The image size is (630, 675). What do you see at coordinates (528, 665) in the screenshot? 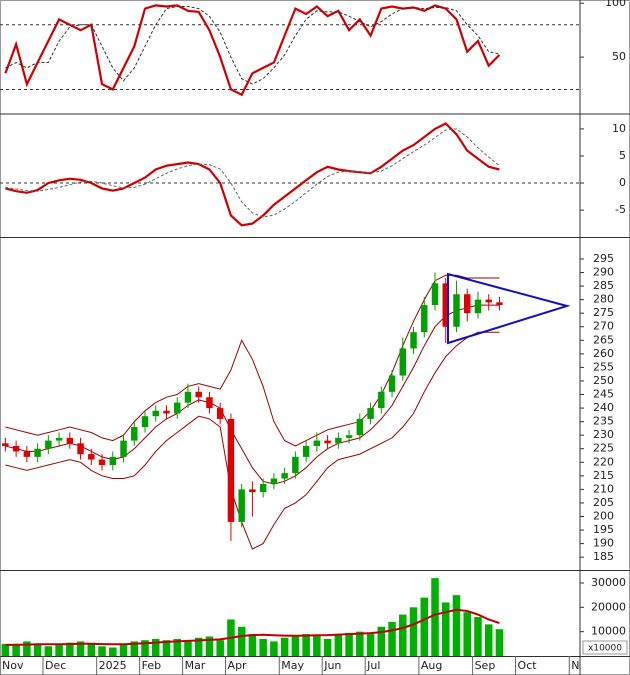
I see `x-tick-label: Oct` at bounding box center [528, 665].